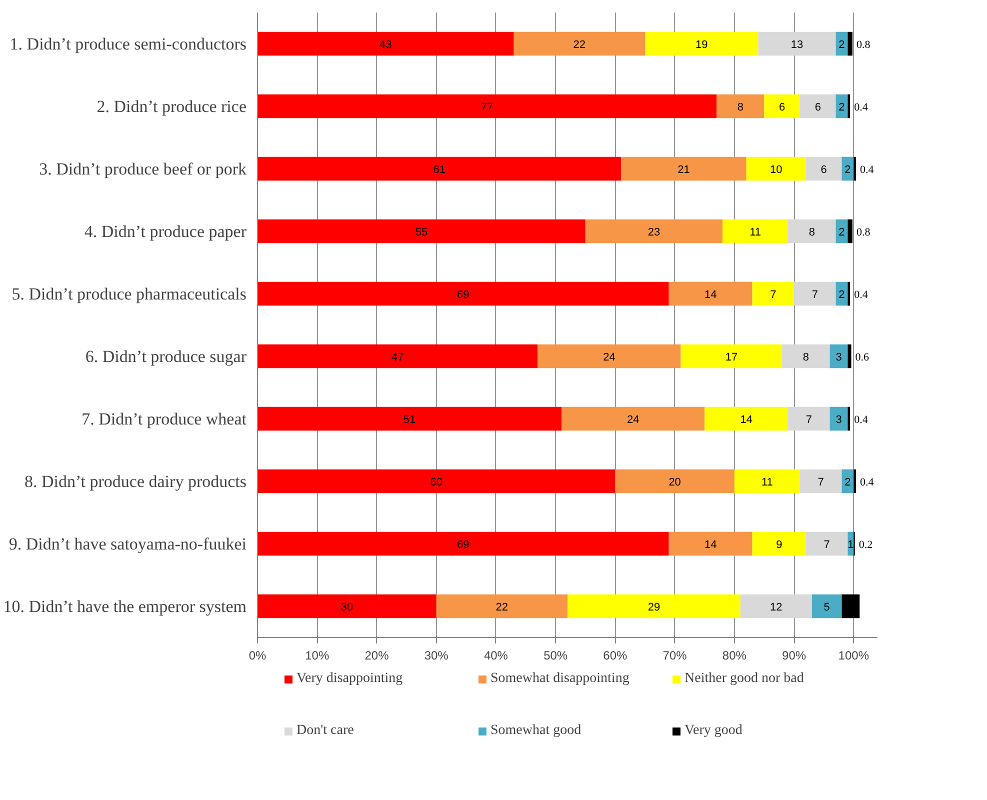 The height and width of the screenshot is (800, 987). I want to click on data-label: 21, so click(684, 170).